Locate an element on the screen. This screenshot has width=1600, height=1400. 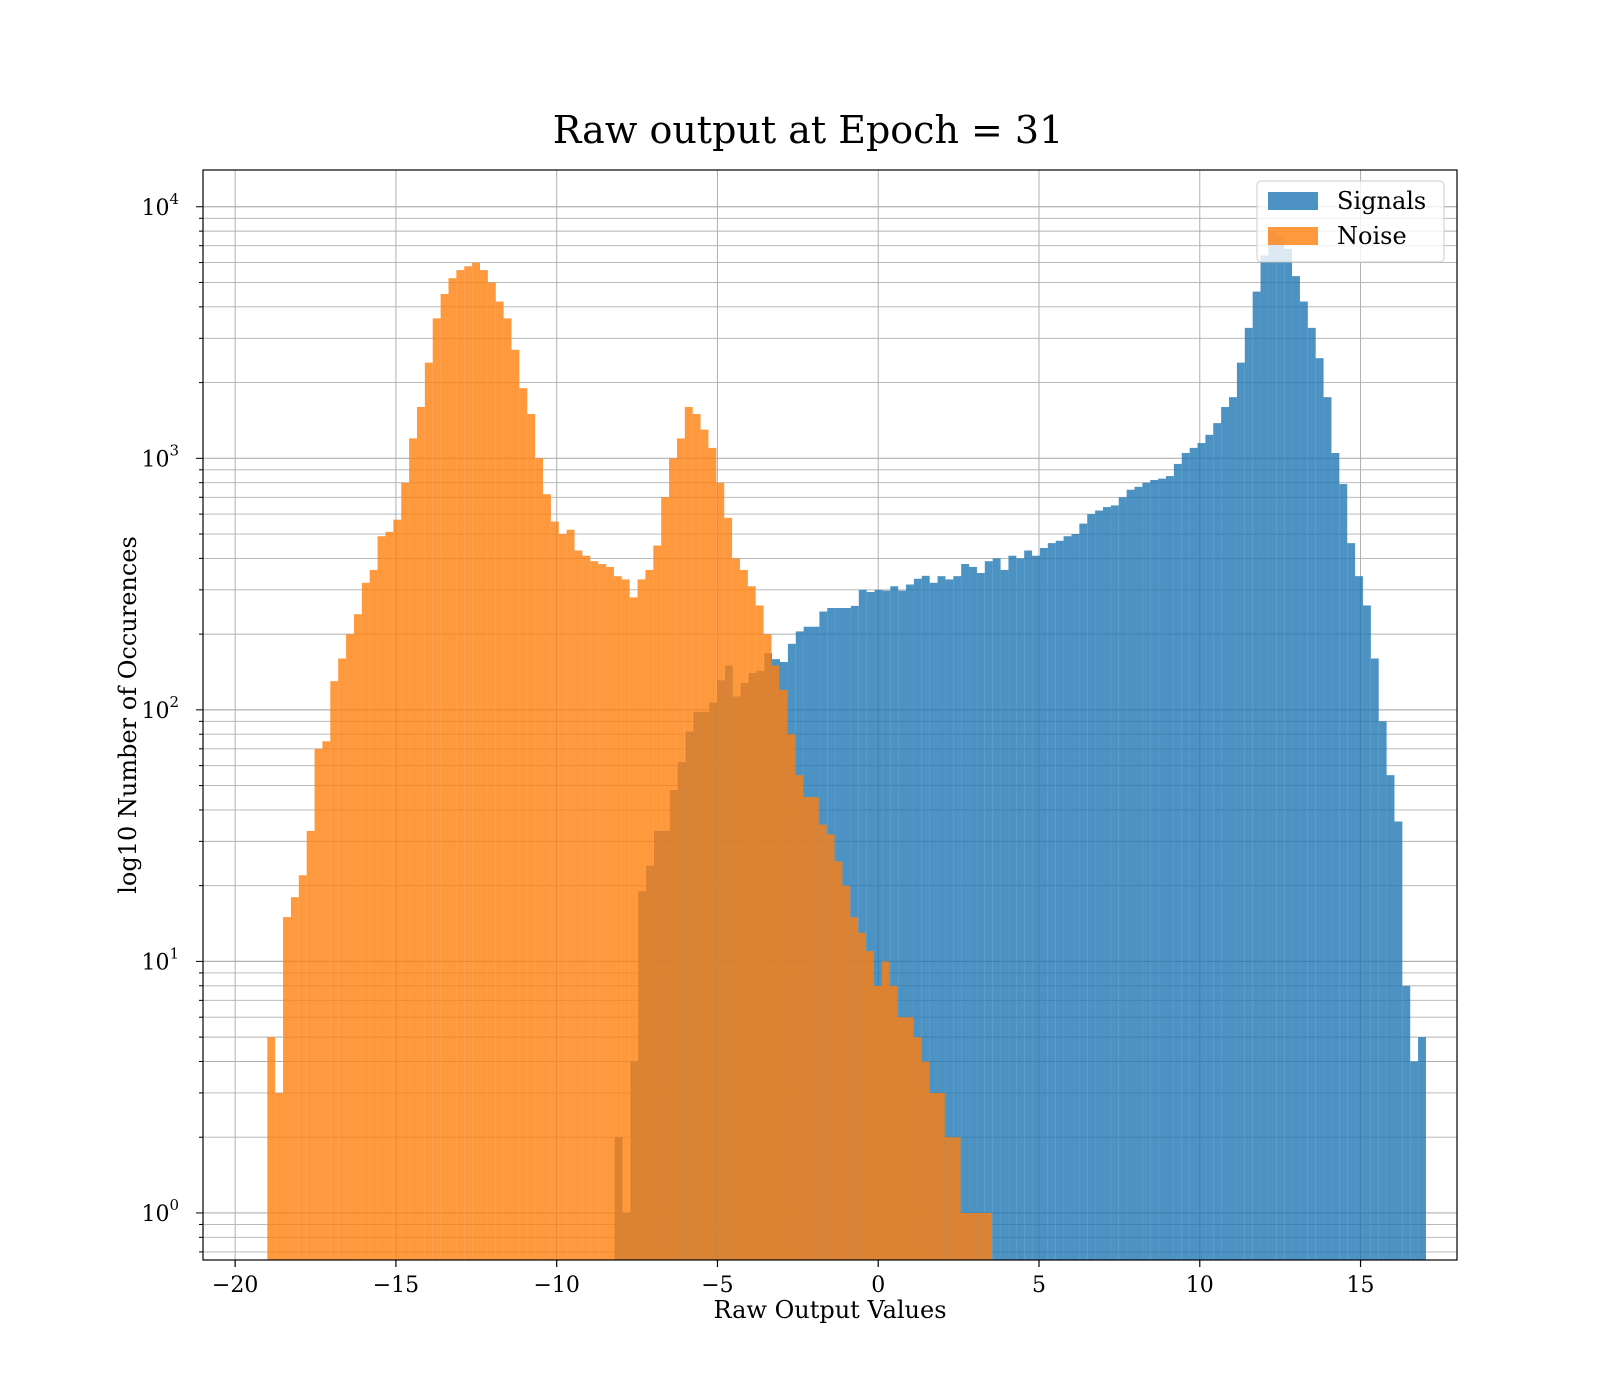
x-tick-label: 5 is located at coordinates (1039, 1285).